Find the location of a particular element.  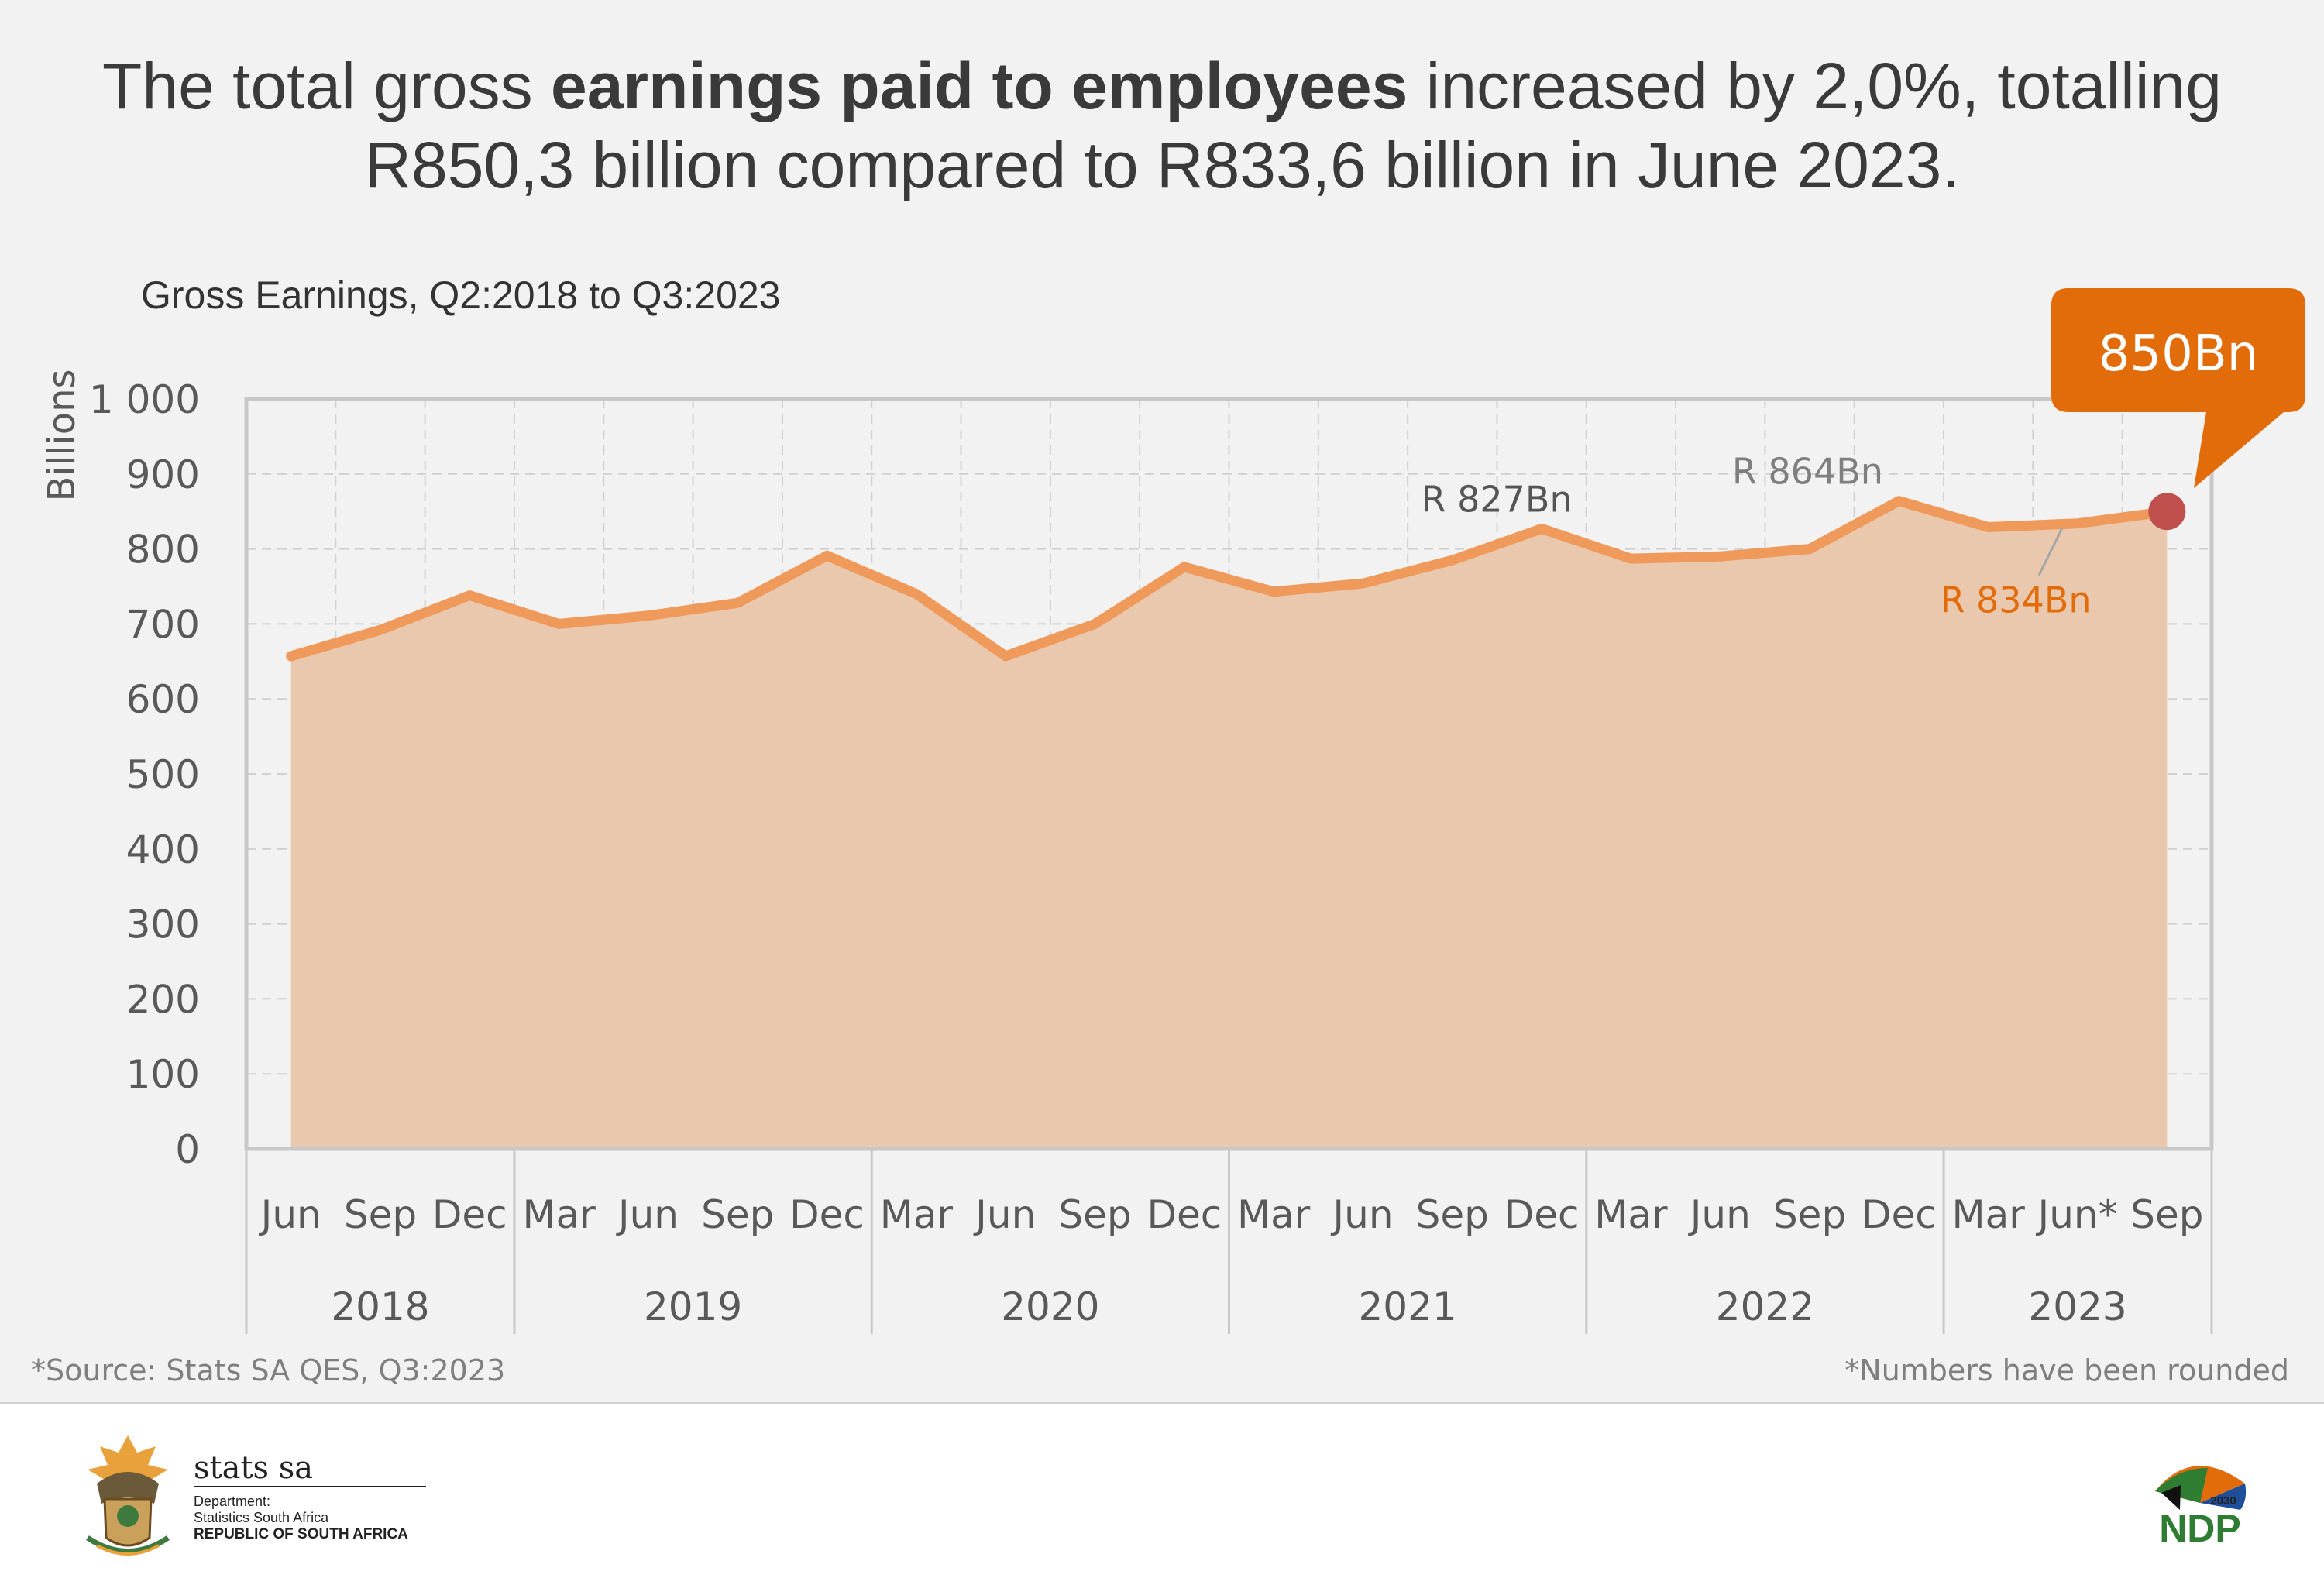

source-note: *Source: Stats SA QES, Q3:2023 is located at coordinates (268, 1370).